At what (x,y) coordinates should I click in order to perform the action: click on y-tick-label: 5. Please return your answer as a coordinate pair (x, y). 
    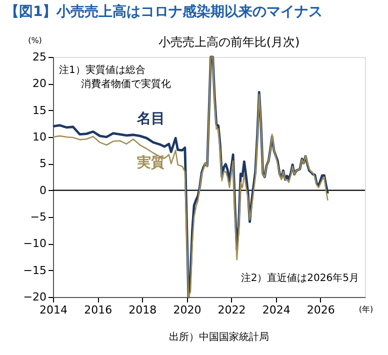
    Looking at the image, I should click on (43, 163).